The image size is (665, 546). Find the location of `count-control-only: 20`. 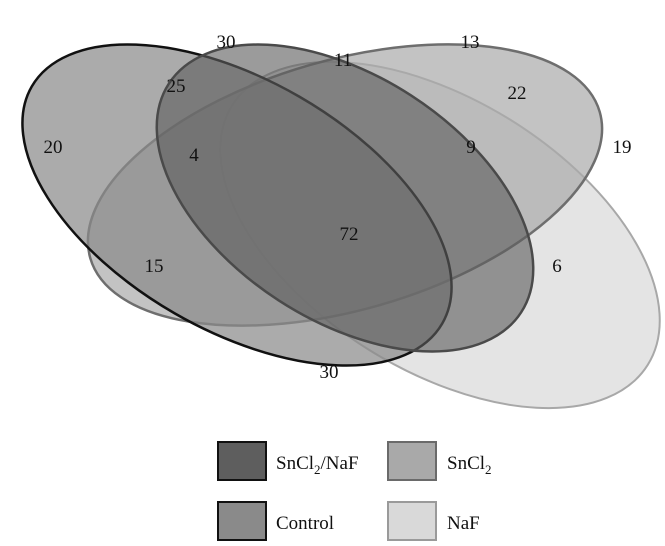

count-control-only: 20 is located at coordinates (53, 147).